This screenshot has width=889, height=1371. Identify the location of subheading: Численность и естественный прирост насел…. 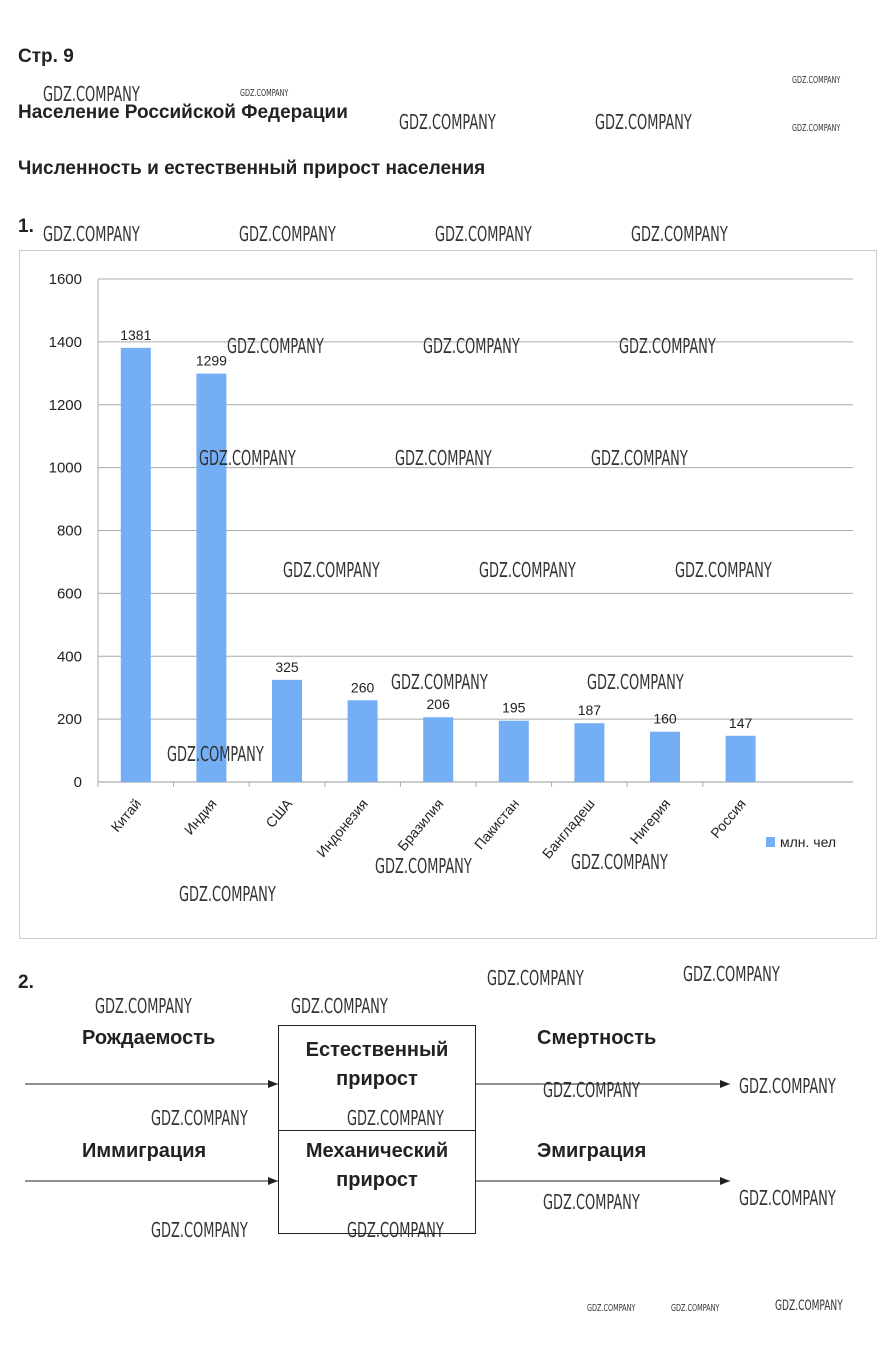
(252, 168).